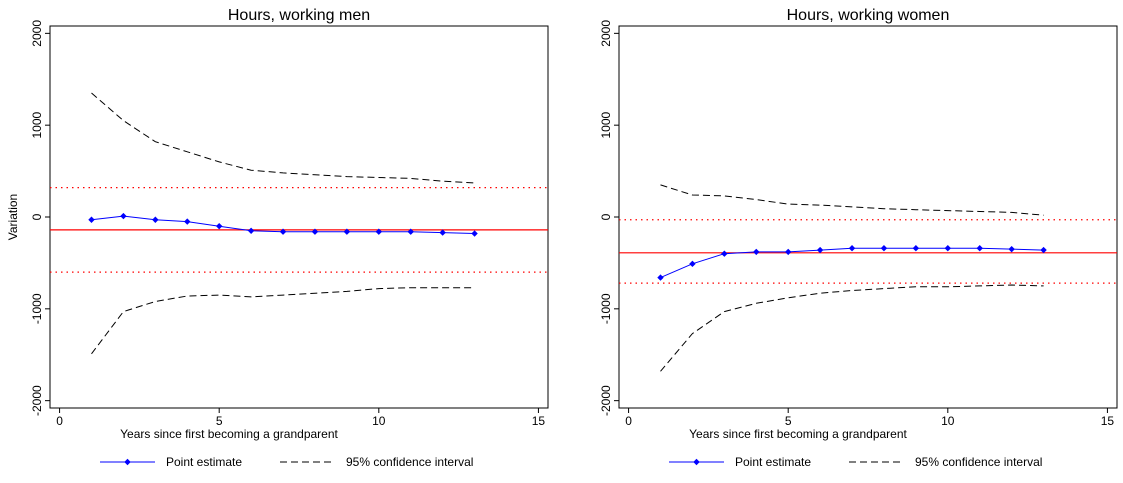 The width and height of the screenshot is (1123, 483). What do you see at coordinates (13, 217) in the screenshot?
I see `y-axis-label: Variation` at bounding box center [13, 217].